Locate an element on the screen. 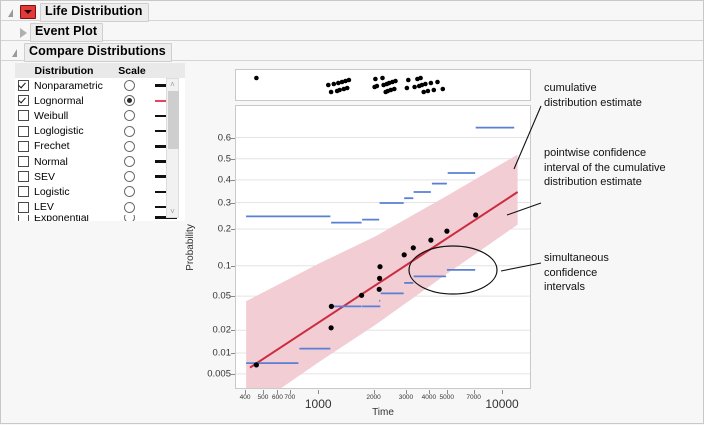 Image resolution: width=704 pixels, height=425 pixels. section-title-compare-distributions: Compare Distributions is located at coordinates (98, 52).